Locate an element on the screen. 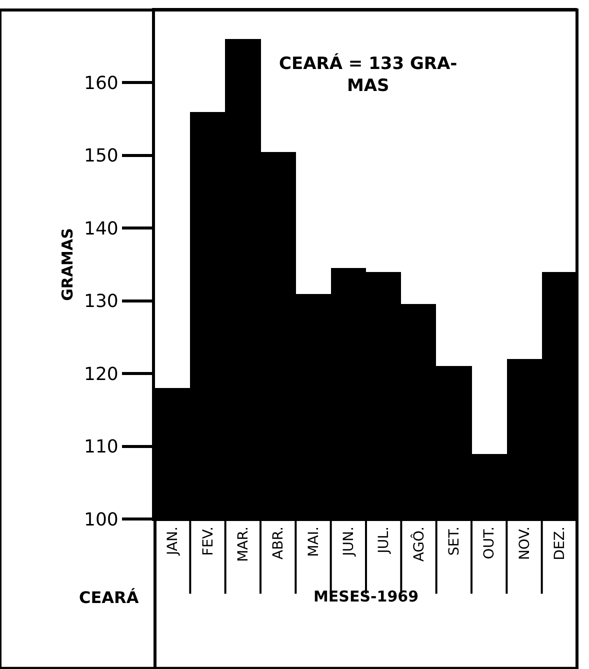 The image size is (589, 669). x-tick-label: MAI. is located at coordinates (314, 541).